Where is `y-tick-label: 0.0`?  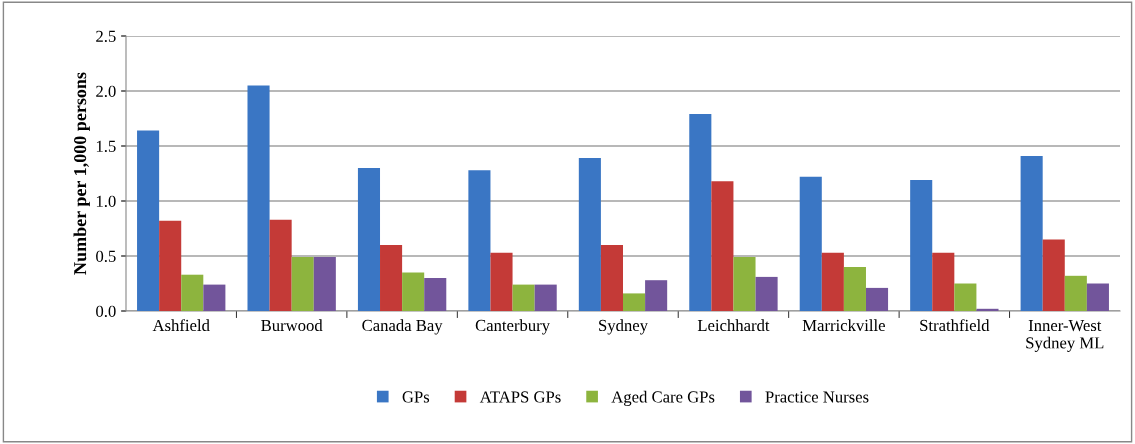
y-tick-label: 0.0 is located at coordinates (106, 311).